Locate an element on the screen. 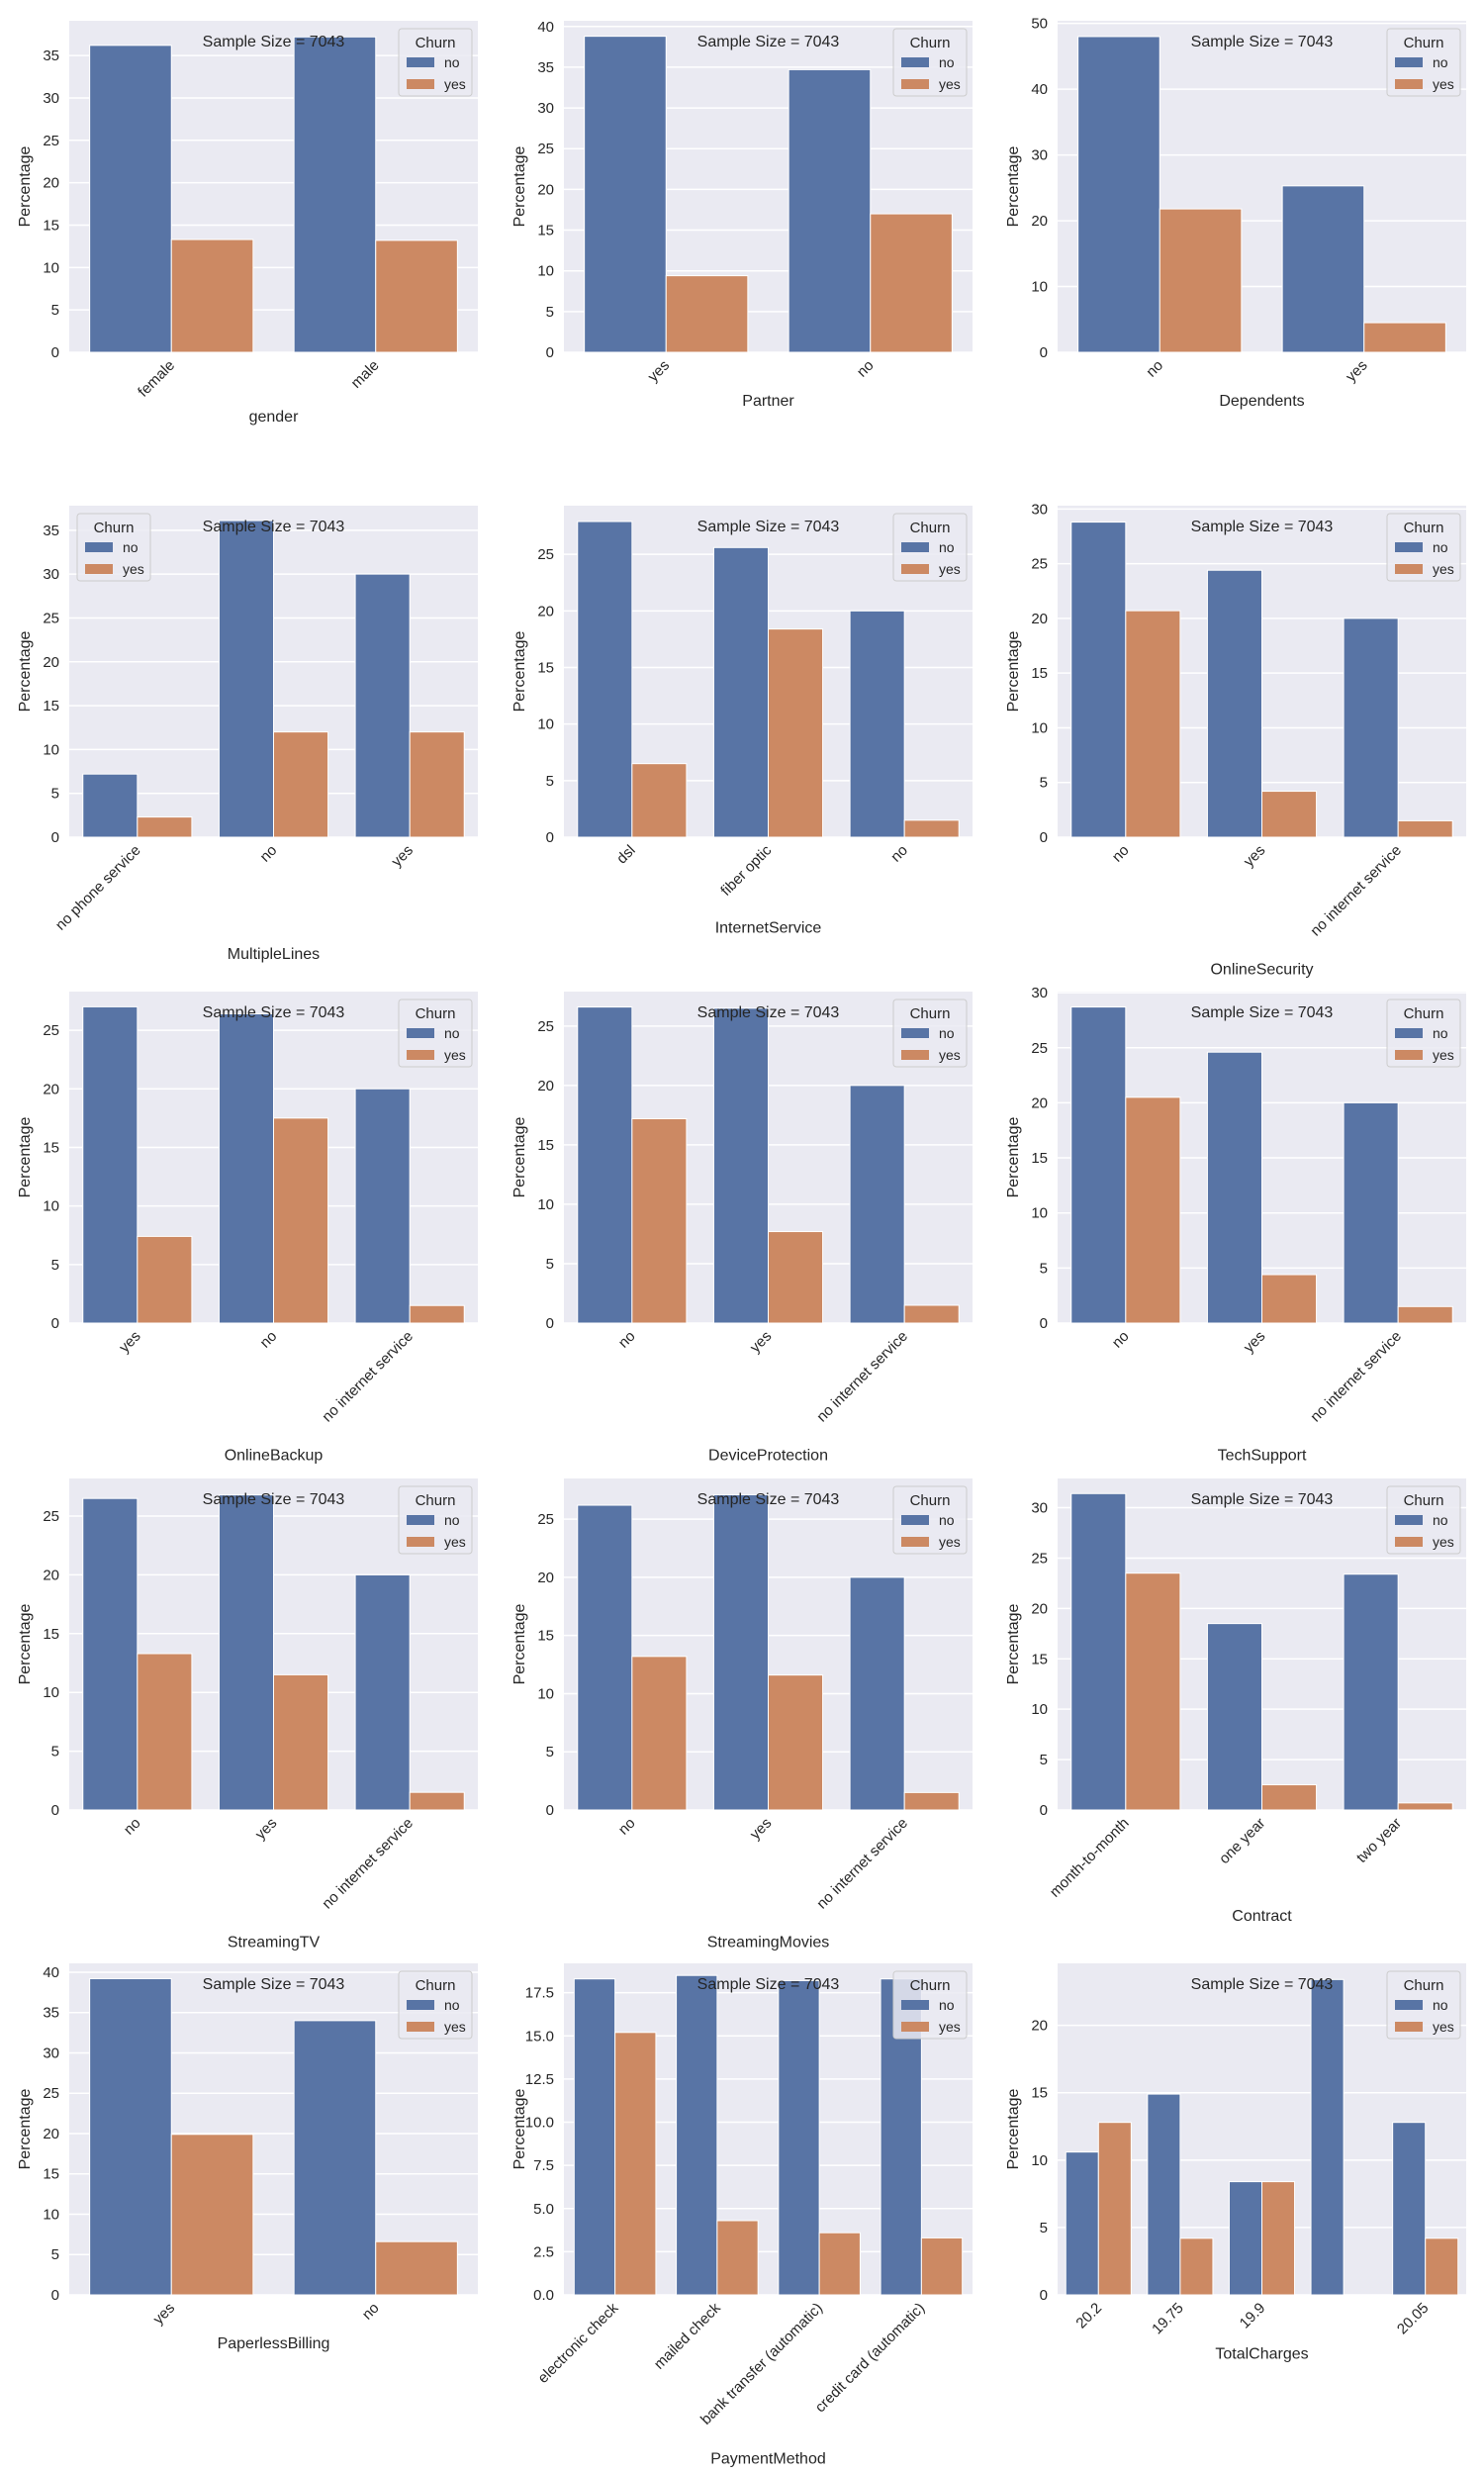  y-tick-label: 5.0 is located at coordinates (543, 2209).